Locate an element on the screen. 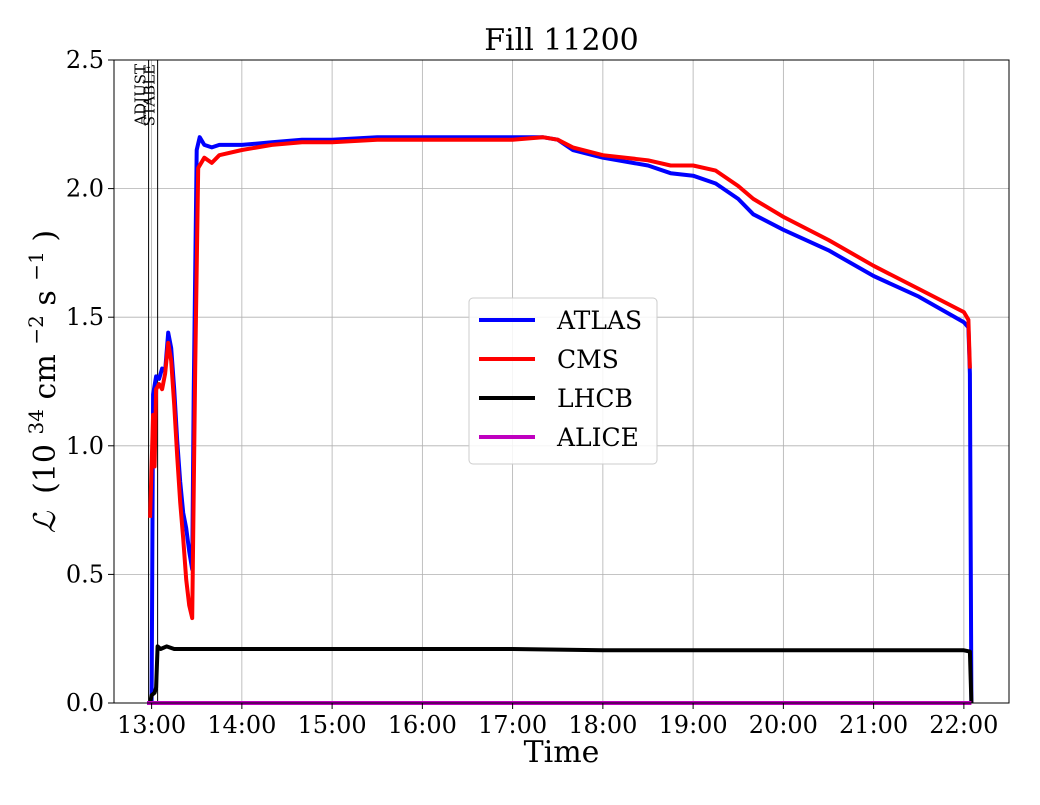 The height and width of the screenshot is (805, 1040). series-line-lhcb is located at coordinates (561, 674).